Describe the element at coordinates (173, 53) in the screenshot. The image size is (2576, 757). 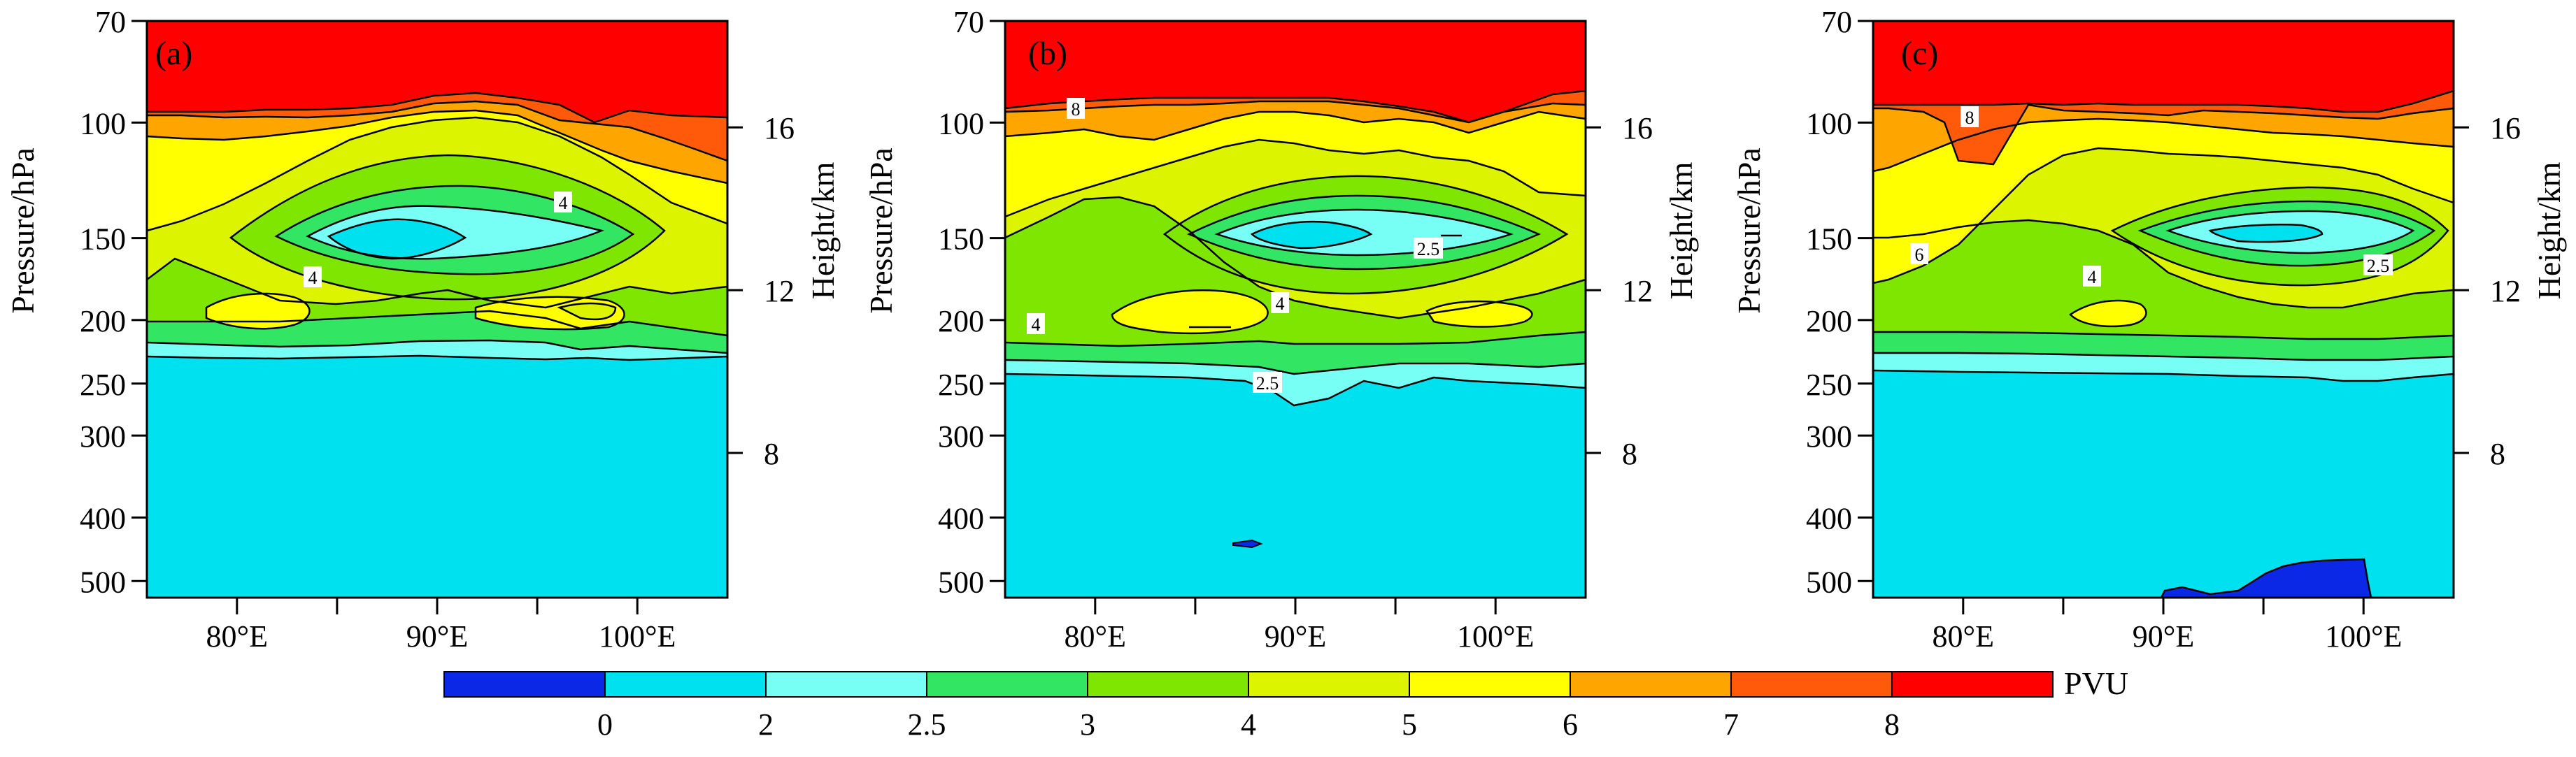
I see `panel-label: (a)` at that location.